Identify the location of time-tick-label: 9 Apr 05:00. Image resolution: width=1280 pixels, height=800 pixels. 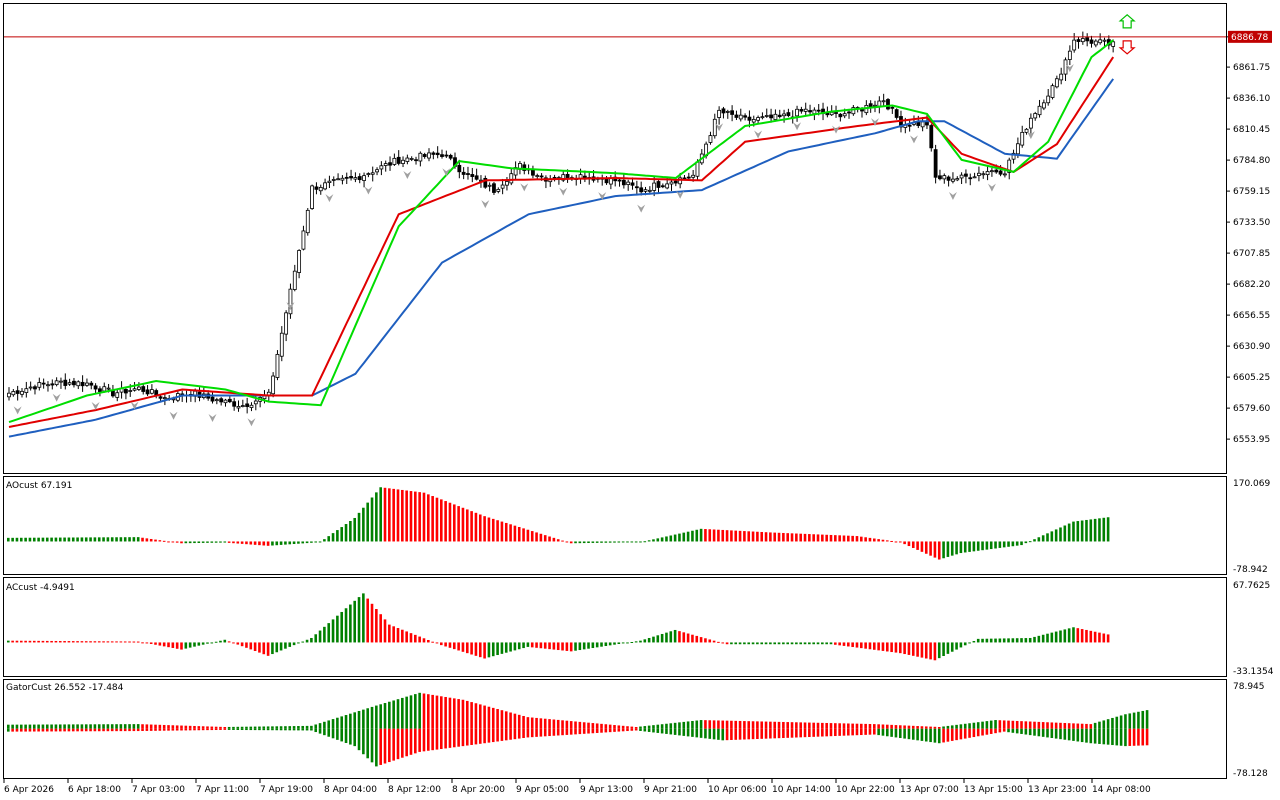
(542, 790).